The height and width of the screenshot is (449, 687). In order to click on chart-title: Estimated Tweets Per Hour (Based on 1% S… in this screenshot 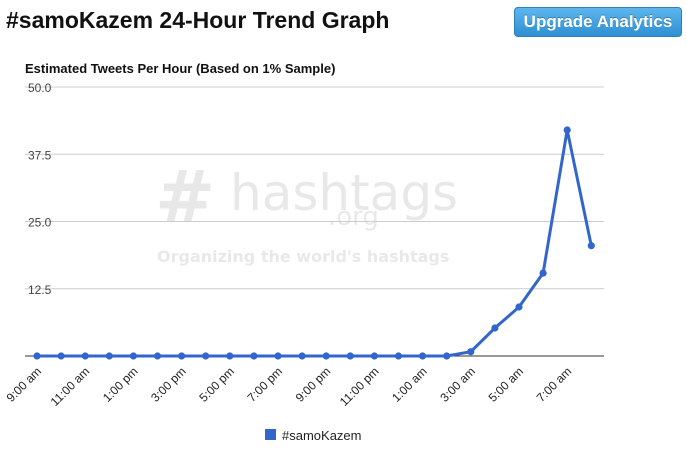, I will do `click(180, 68)`.